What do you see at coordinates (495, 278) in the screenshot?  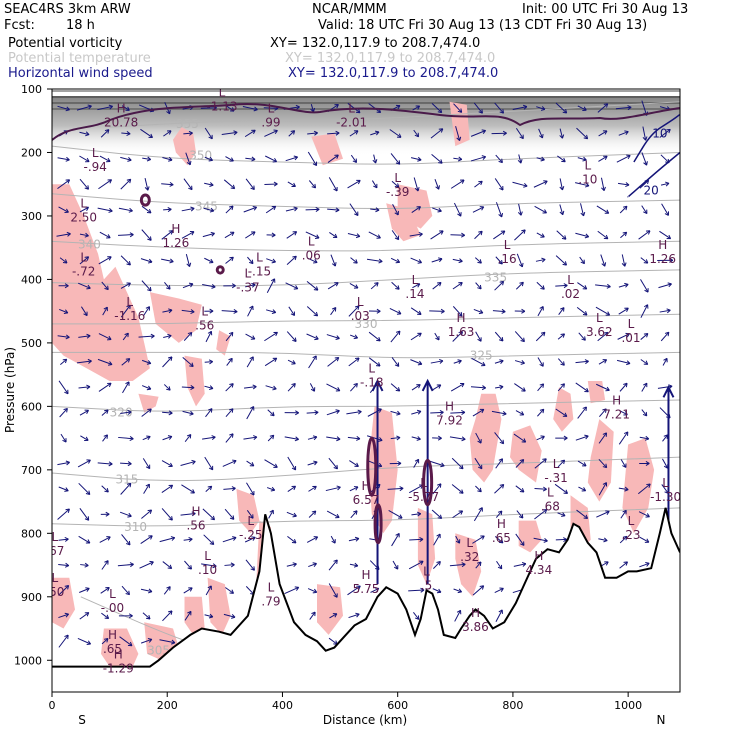 I see `theta-label-335: 335` at bounding box center [495, 278].